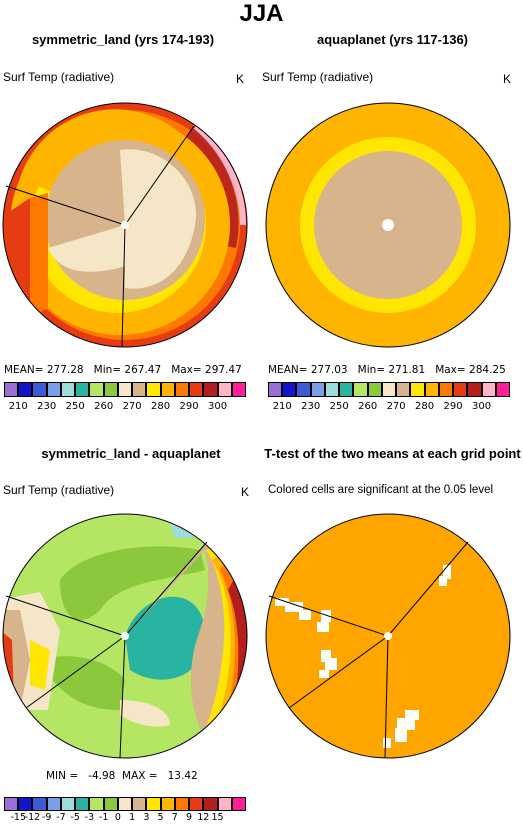  What do you see at coordinates (62, 776) in the screenshot?
I see `min-label: MIN =` at bounding box center [62, 776].